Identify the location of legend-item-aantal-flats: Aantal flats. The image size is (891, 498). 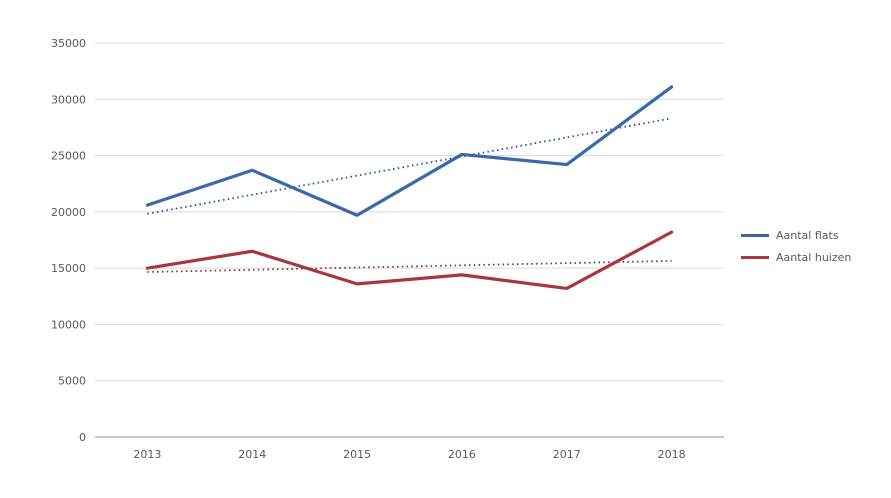
(796, 235).